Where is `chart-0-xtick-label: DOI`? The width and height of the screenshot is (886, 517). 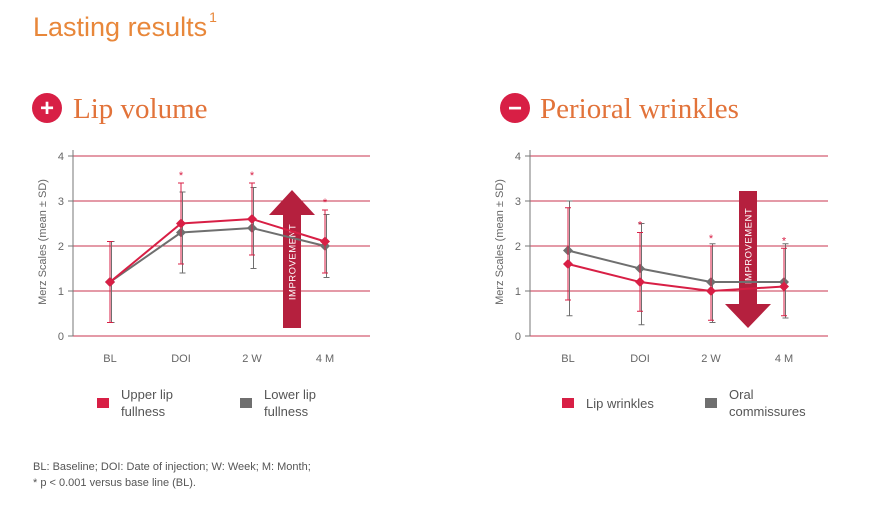
chart-0-xtick-label: DOI is located at coordinates (181, 359).